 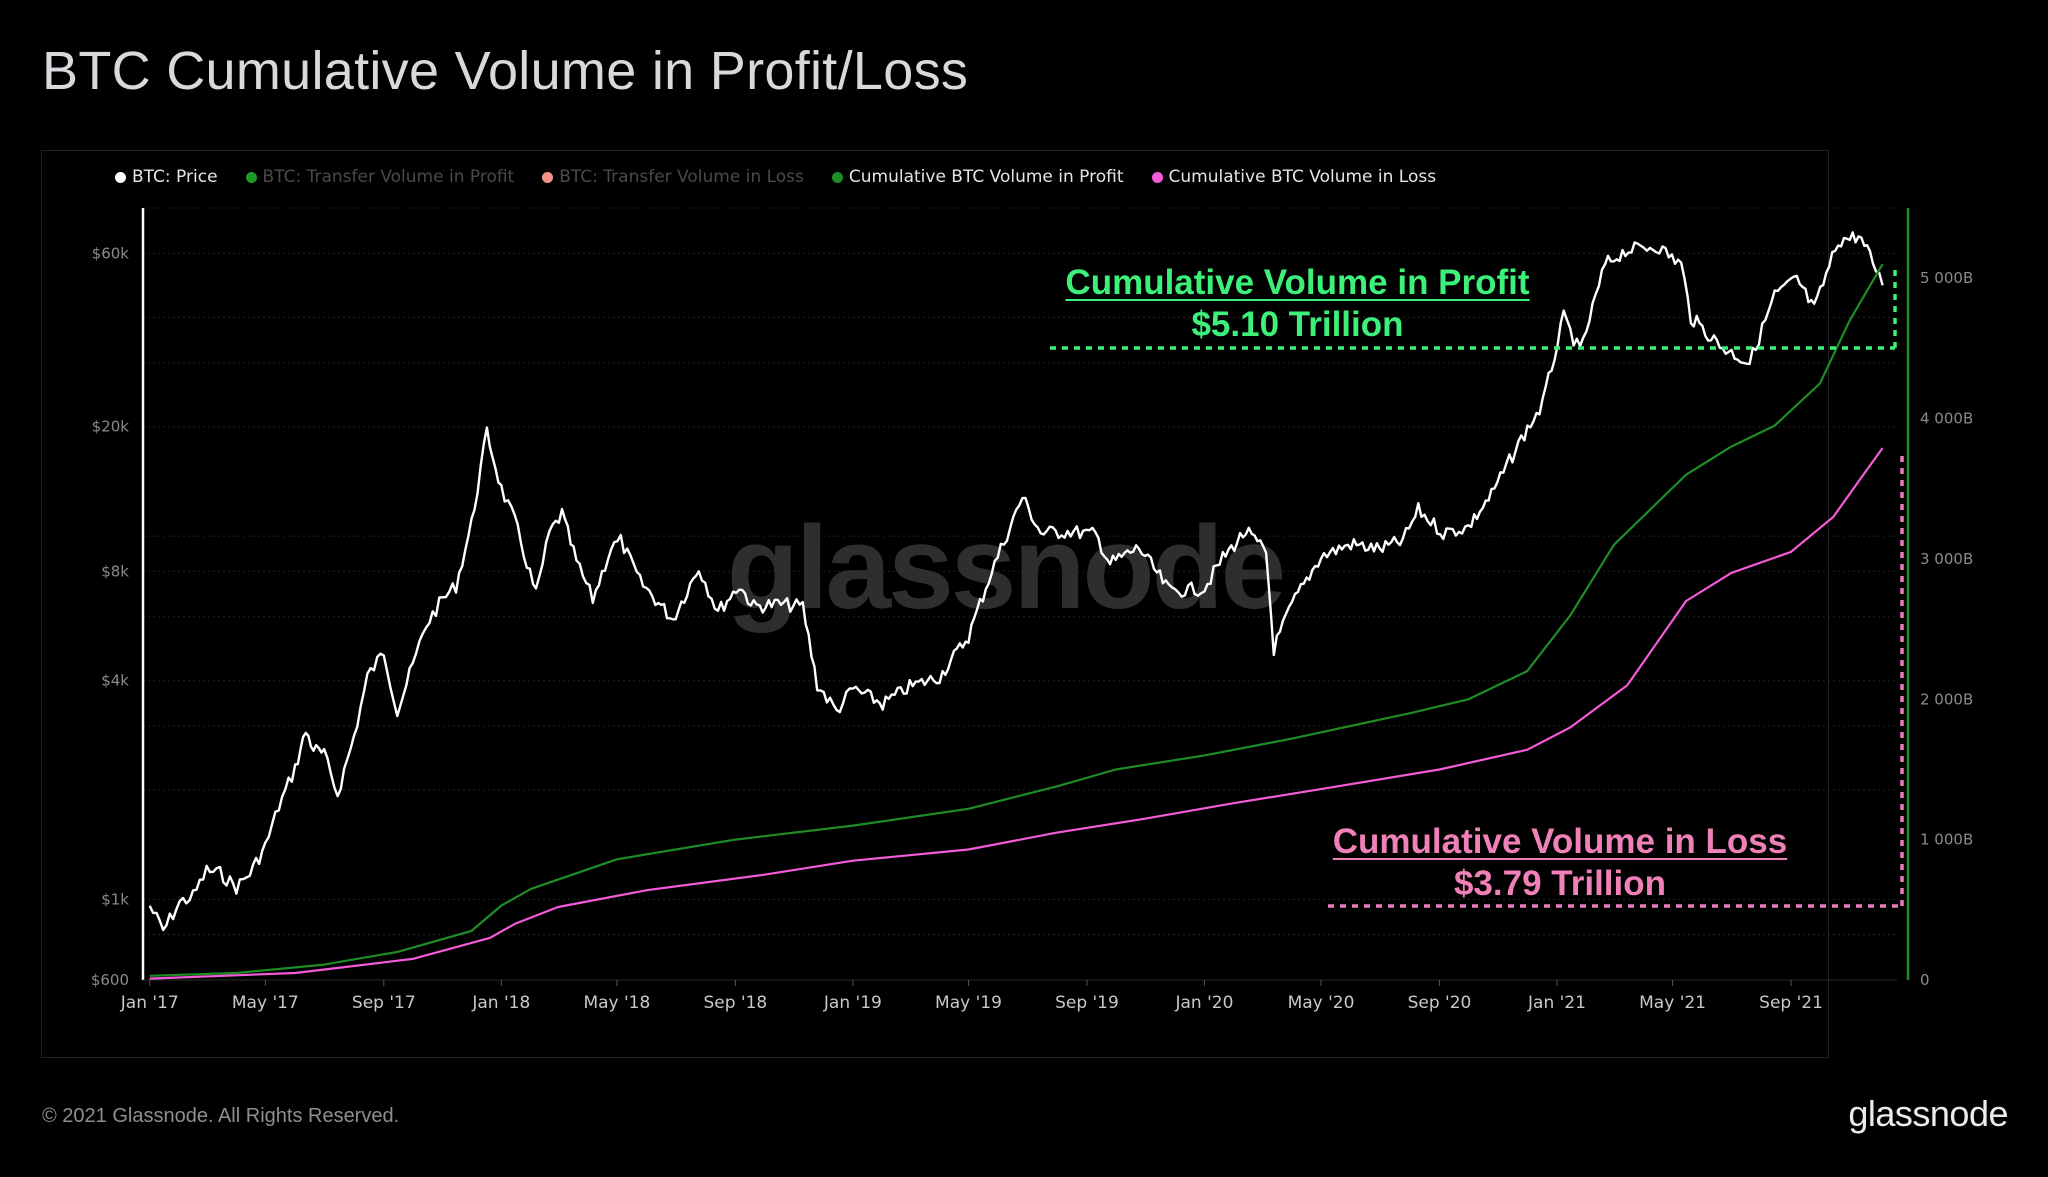 I want to click on x-tick-label: May '17, so click(x=265, y=1003).